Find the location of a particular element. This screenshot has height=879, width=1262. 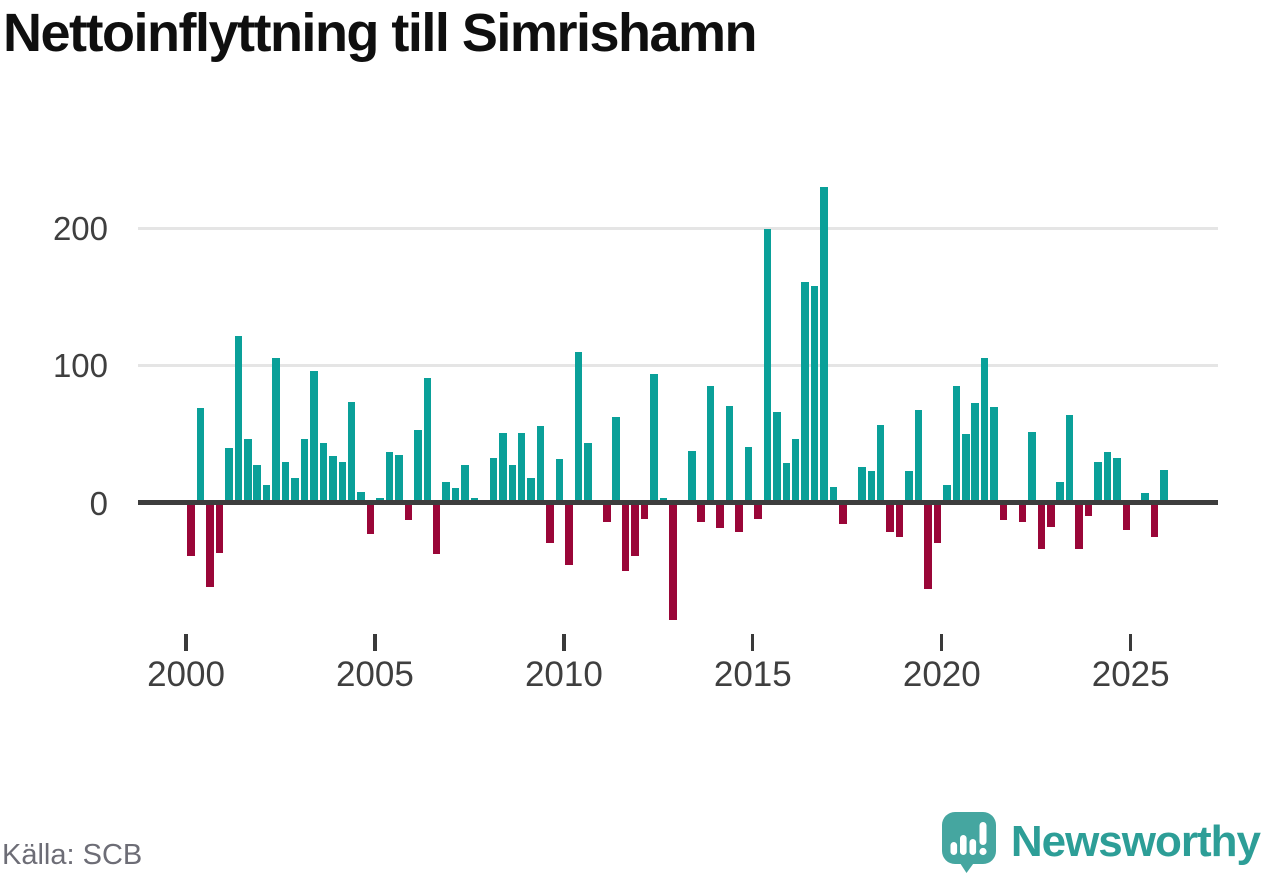

bar-2003-Q1 is located at coordinates (304, 471).